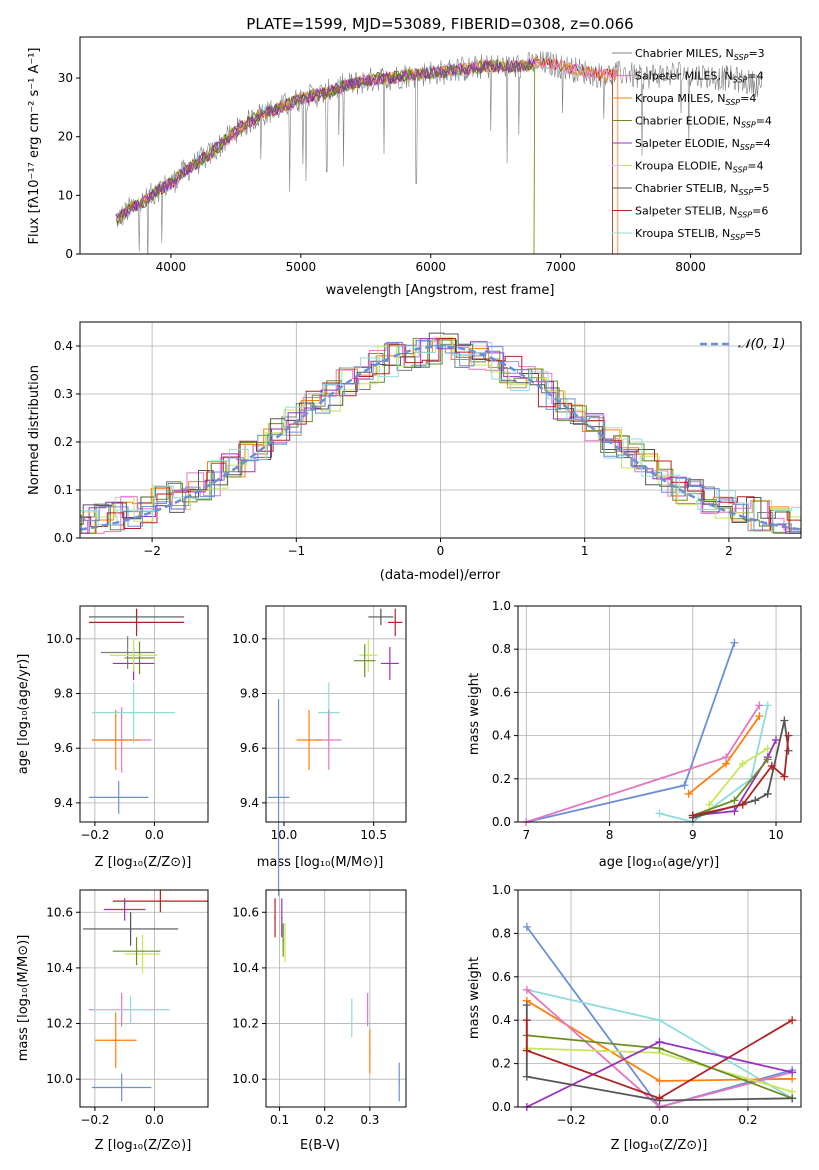 Image resolution: width=819 pixels, height=1170 pixels. What do you see at coordinates (65, 78) in the screenshot?
I see `y-tick-label: 30` at bounding box center [65, 78].